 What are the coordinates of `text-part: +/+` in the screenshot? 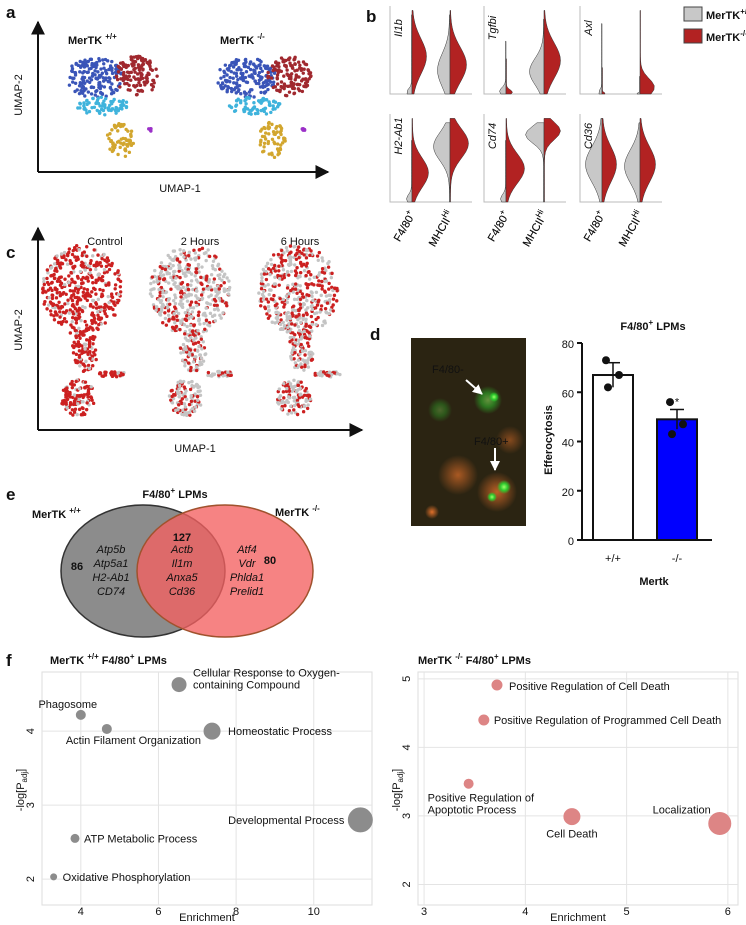 It's located at (743, 11).